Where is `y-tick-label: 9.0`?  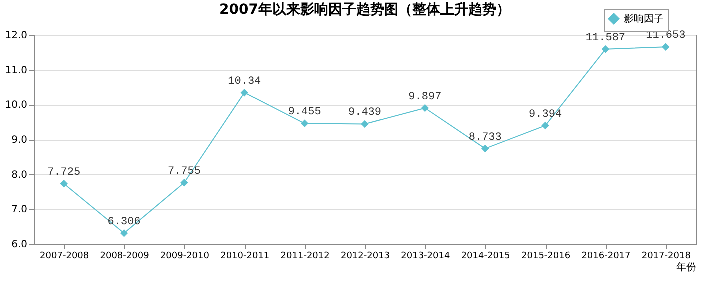 y-tick-label: 9.0 is located at coordinates (20, 140).